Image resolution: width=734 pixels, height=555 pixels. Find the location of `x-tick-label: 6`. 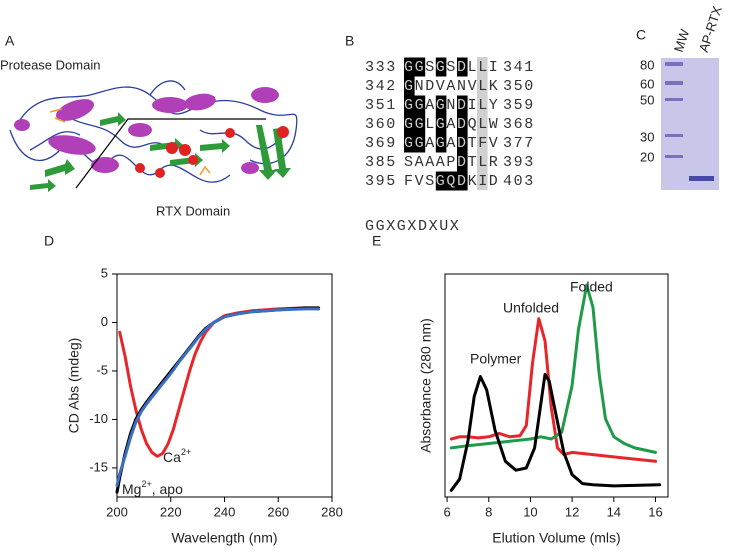

x-tick-label: 6 is located at coordinates (446, 511).